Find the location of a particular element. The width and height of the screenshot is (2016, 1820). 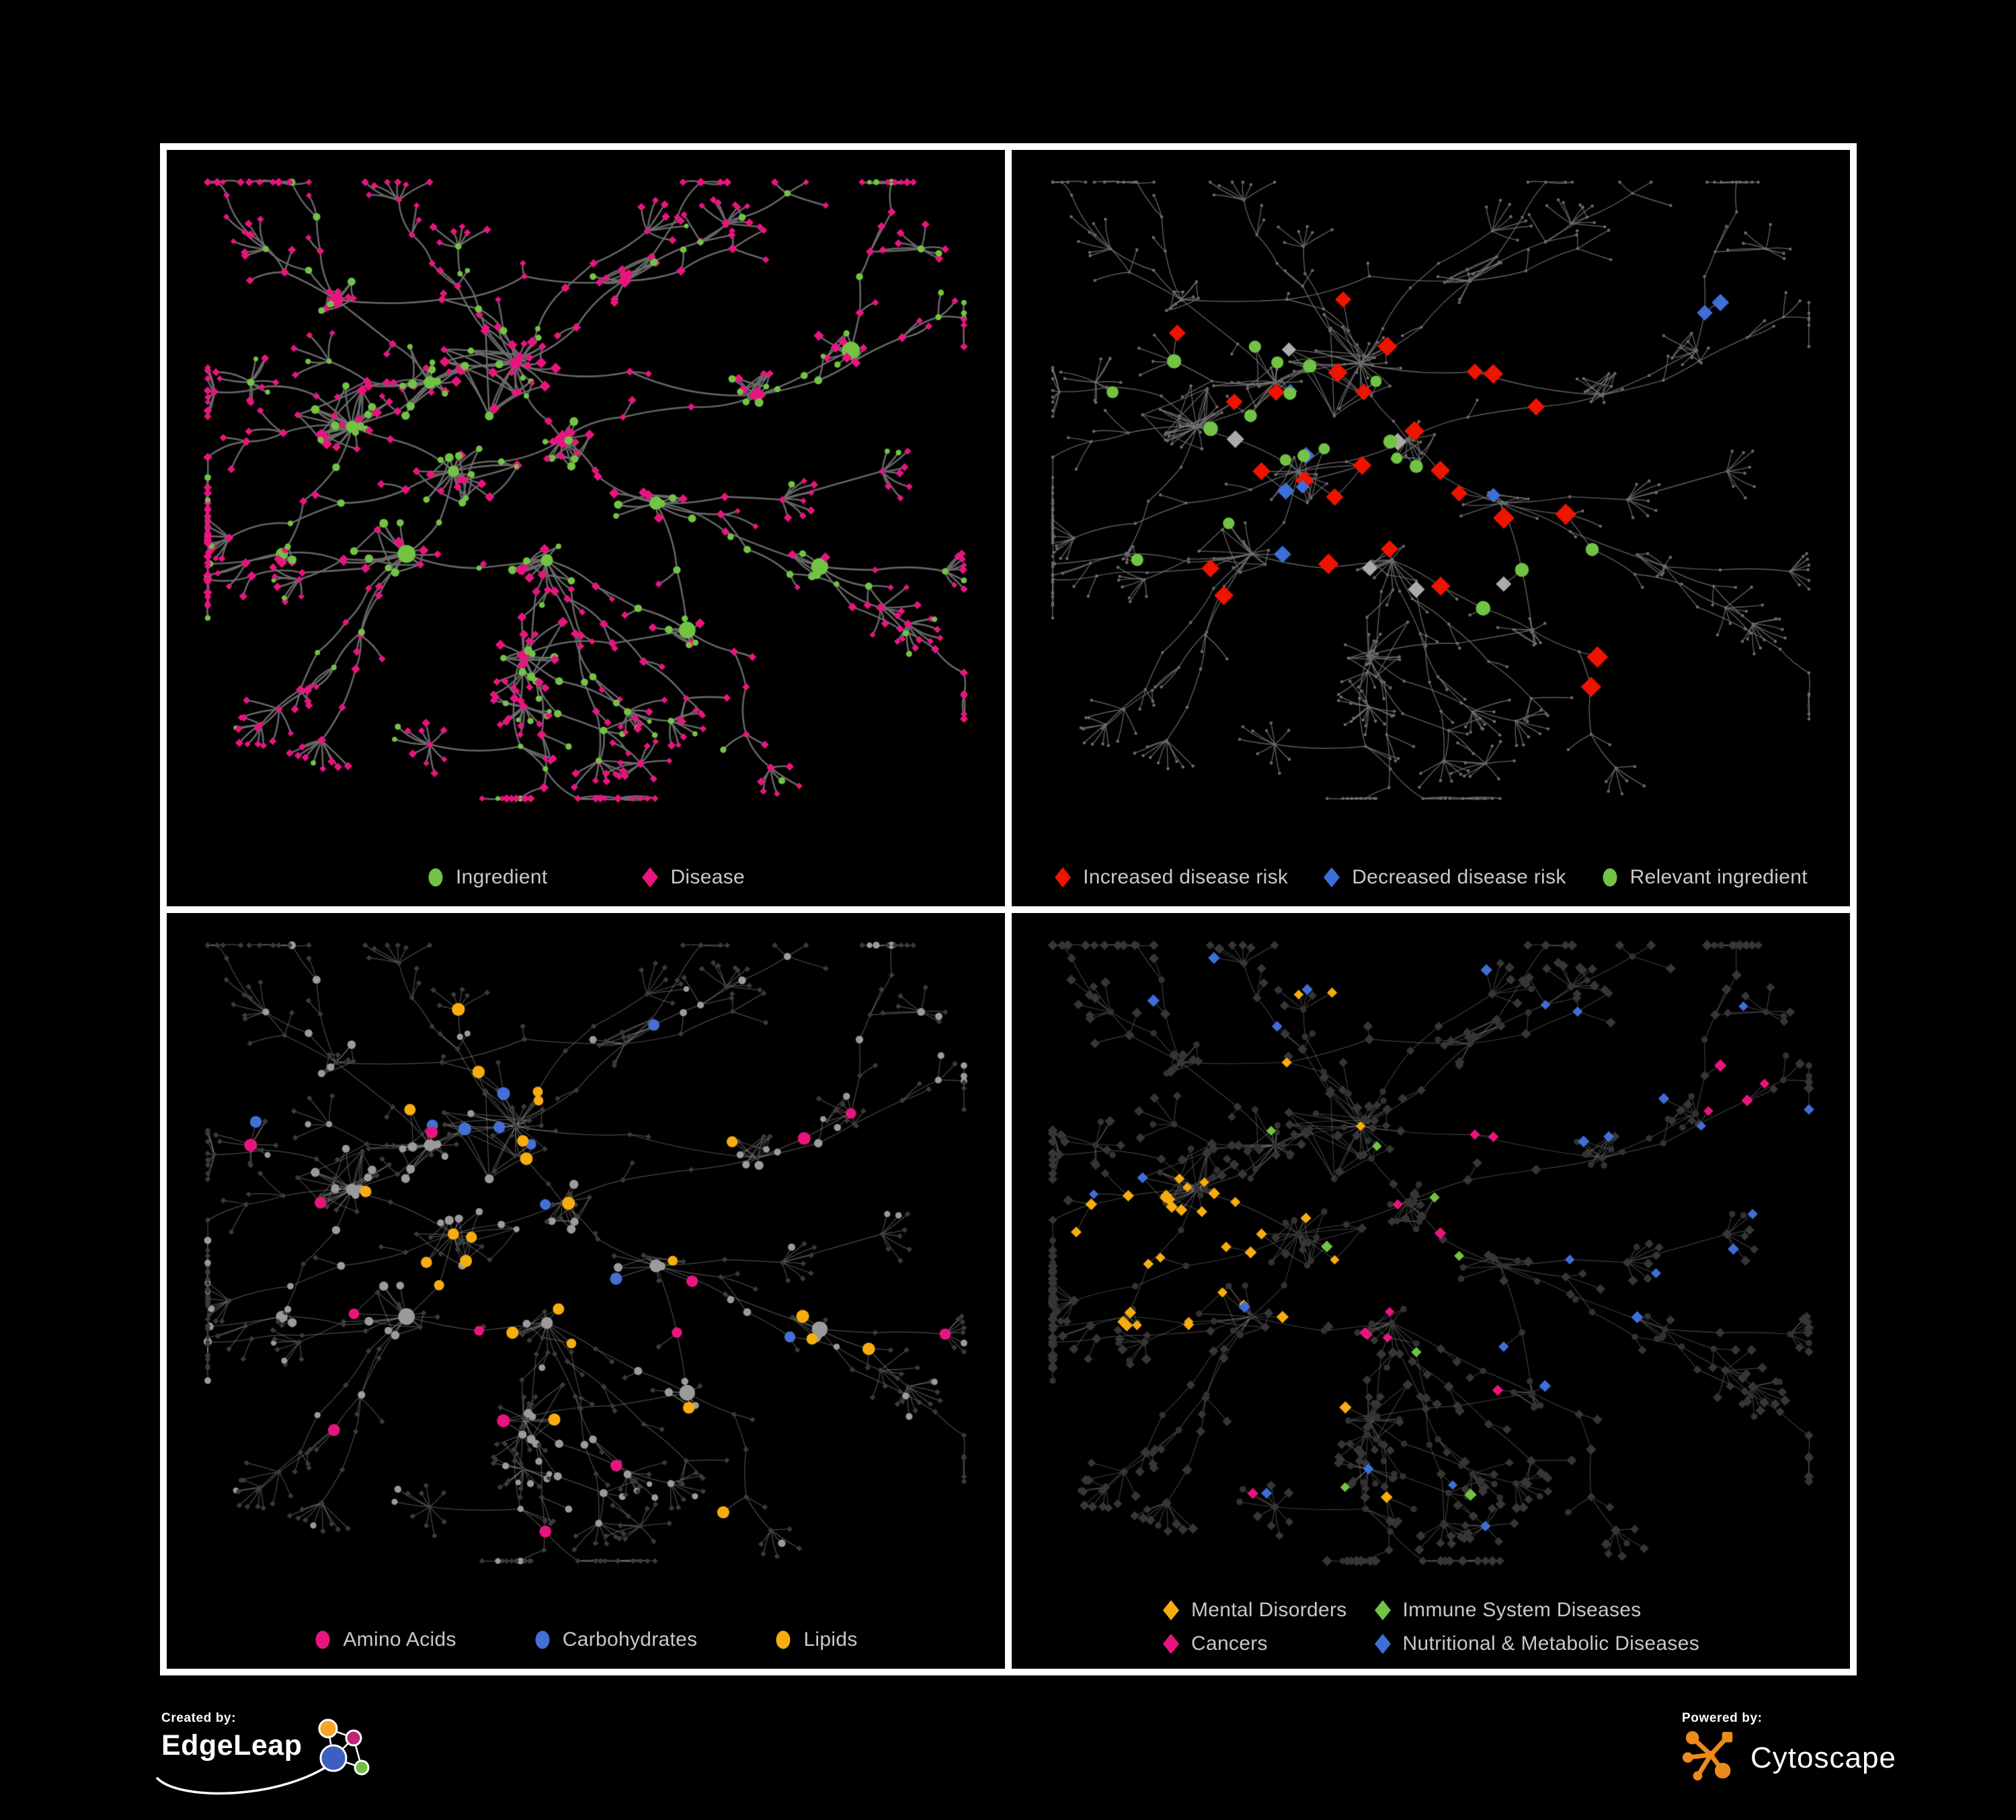

legend-label: Carbohydrates is located at coordinates (630, 1639).